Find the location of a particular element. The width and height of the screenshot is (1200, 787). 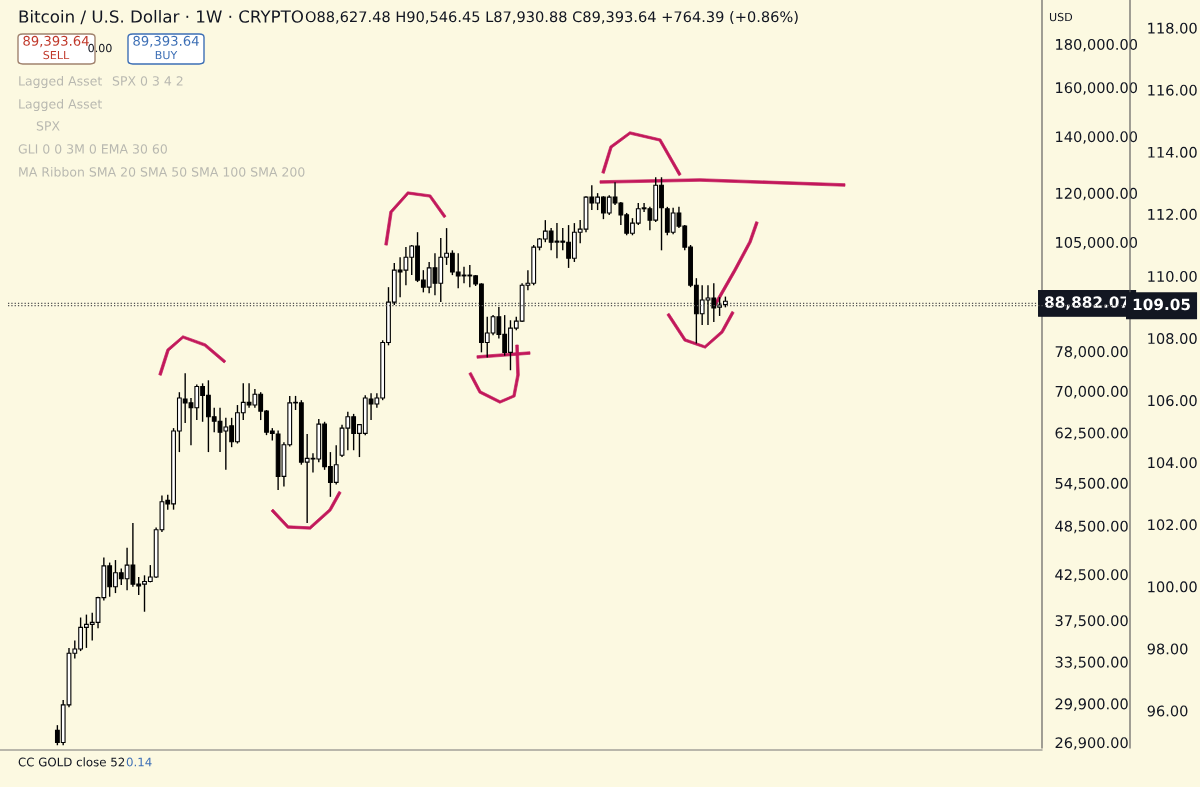

y-tick-label: 62,500.00 is located at coordinates (1091, 434).